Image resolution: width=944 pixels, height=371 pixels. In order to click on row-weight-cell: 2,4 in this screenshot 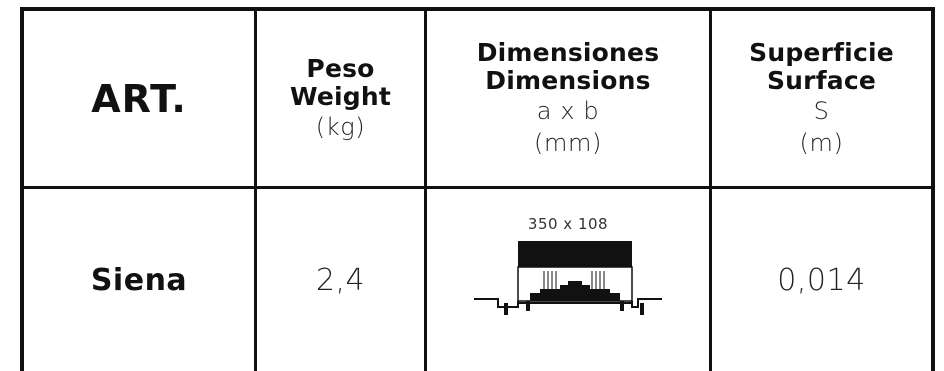, I will do `click(340, 280)`.